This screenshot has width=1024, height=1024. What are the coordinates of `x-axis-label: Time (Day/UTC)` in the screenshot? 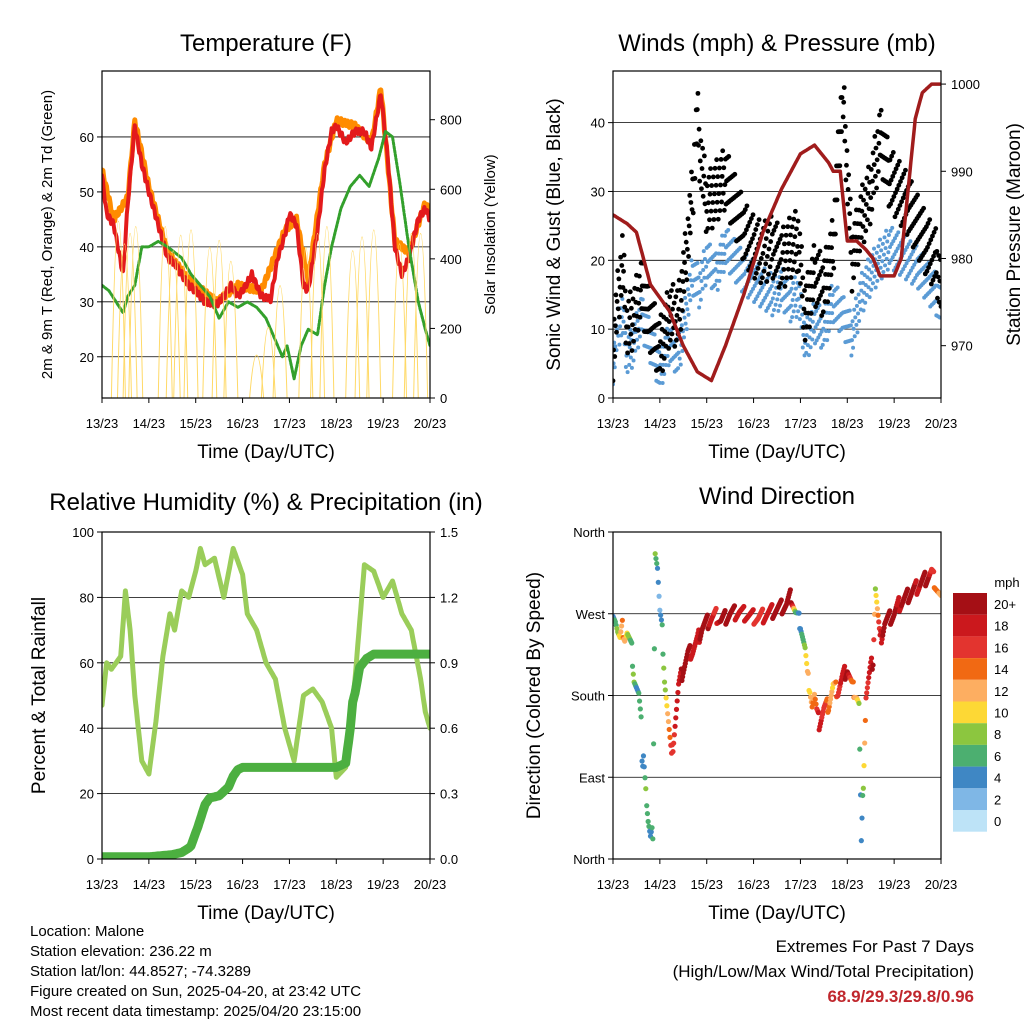 It's located at (777, 913).